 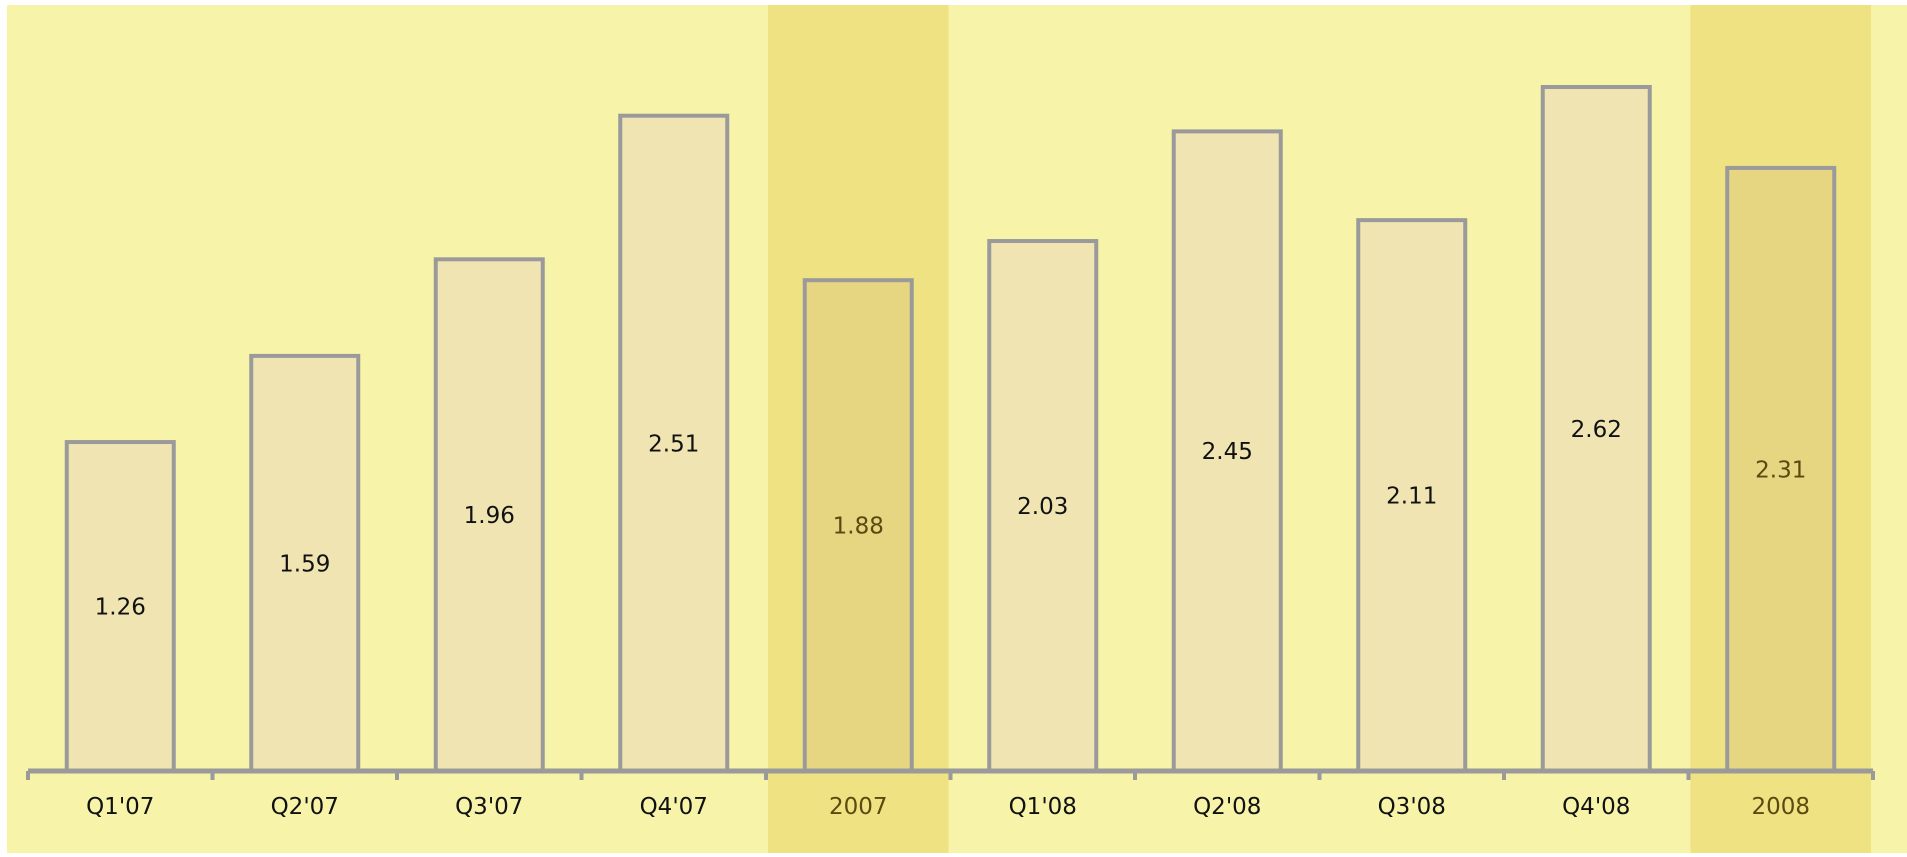 I want to click on x-tick-label-q3-08: Q3'08, so click(x=1412, y=807).